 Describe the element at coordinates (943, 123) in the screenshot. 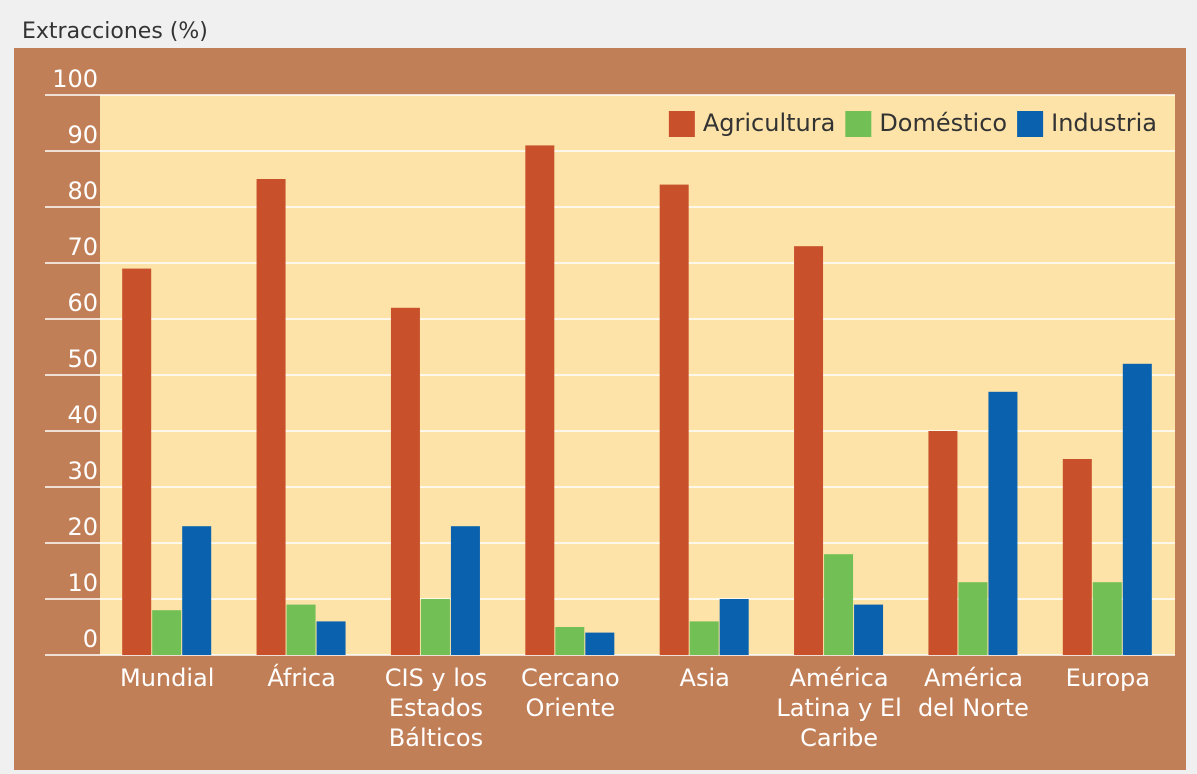

I see `legend-label: Doméstico` at that location.